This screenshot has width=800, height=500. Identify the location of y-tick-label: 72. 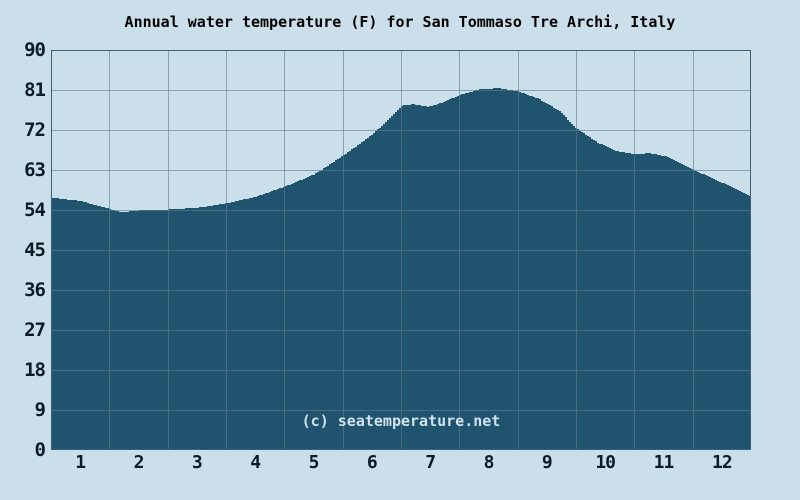
(35, 130).